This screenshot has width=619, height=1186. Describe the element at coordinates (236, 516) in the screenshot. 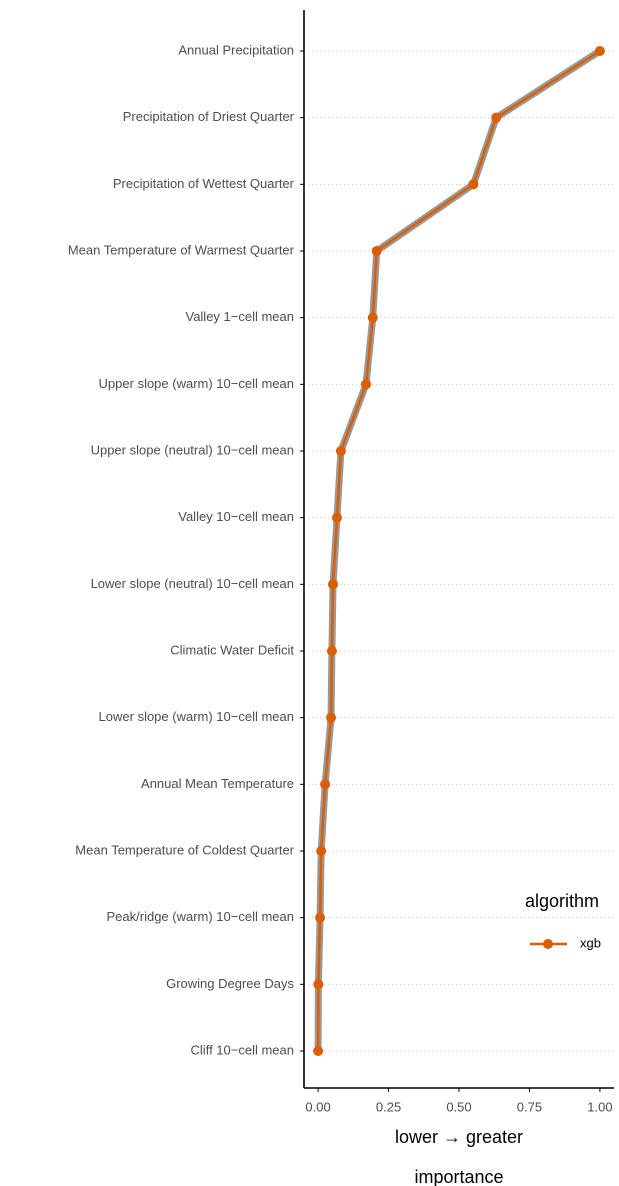

I see `y-tick-label: Valley 10−cell mean` at that location.